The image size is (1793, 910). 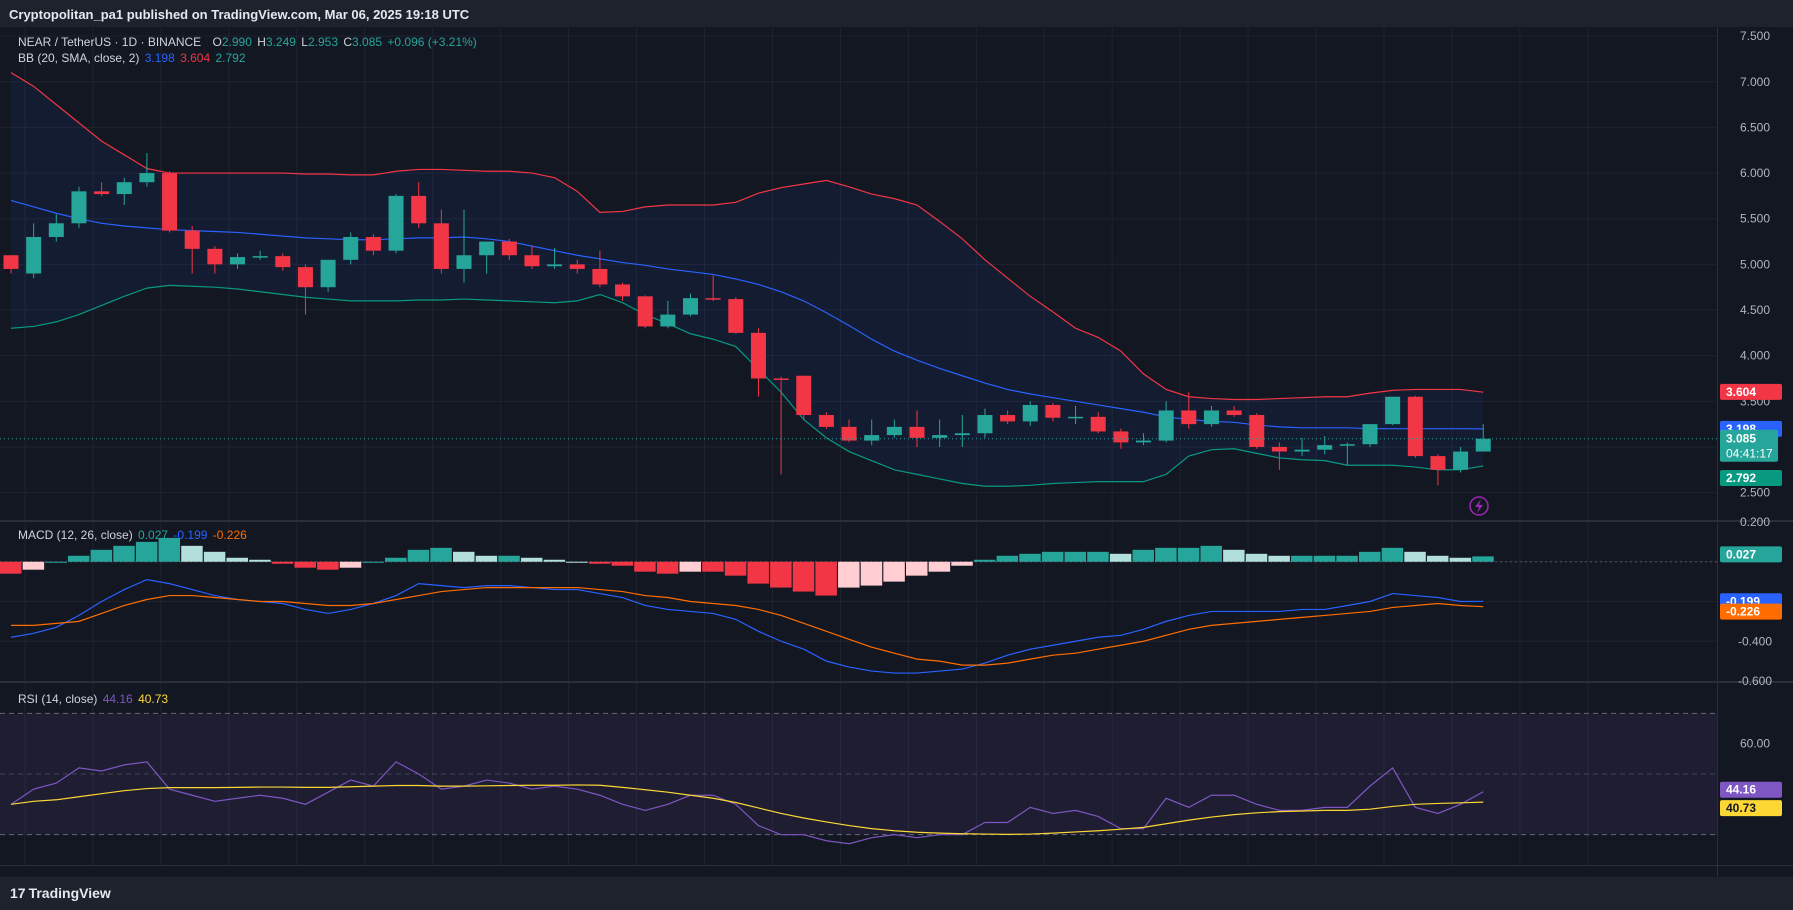 I want to click on tag-macd-signal-bg, so click(x=1751, y=611).